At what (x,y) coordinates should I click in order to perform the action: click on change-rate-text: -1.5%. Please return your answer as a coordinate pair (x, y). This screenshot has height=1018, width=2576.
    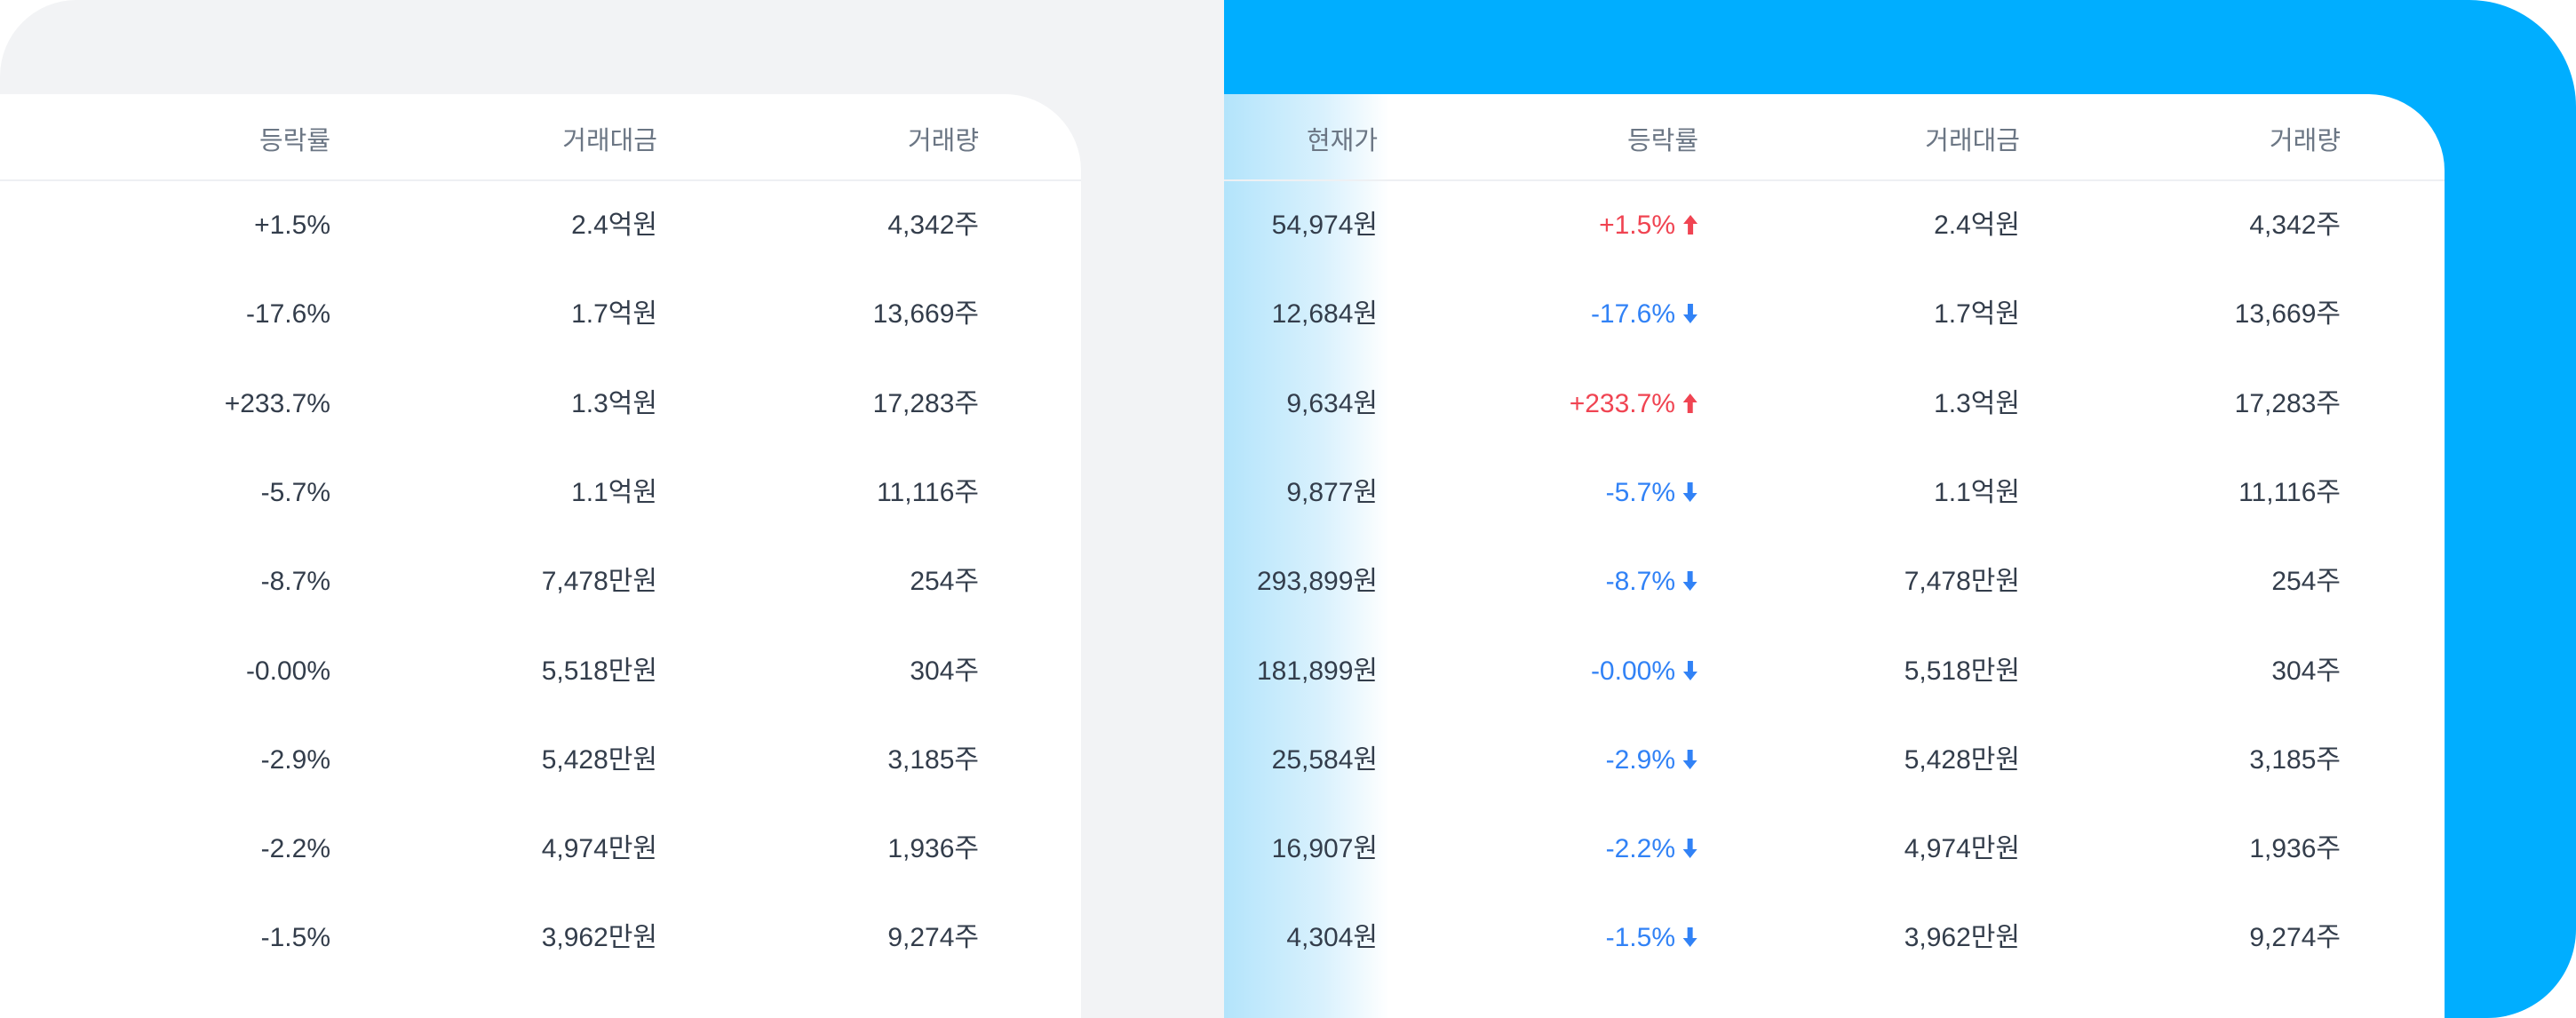
    Looking at the image, I should click on (1640, 938).